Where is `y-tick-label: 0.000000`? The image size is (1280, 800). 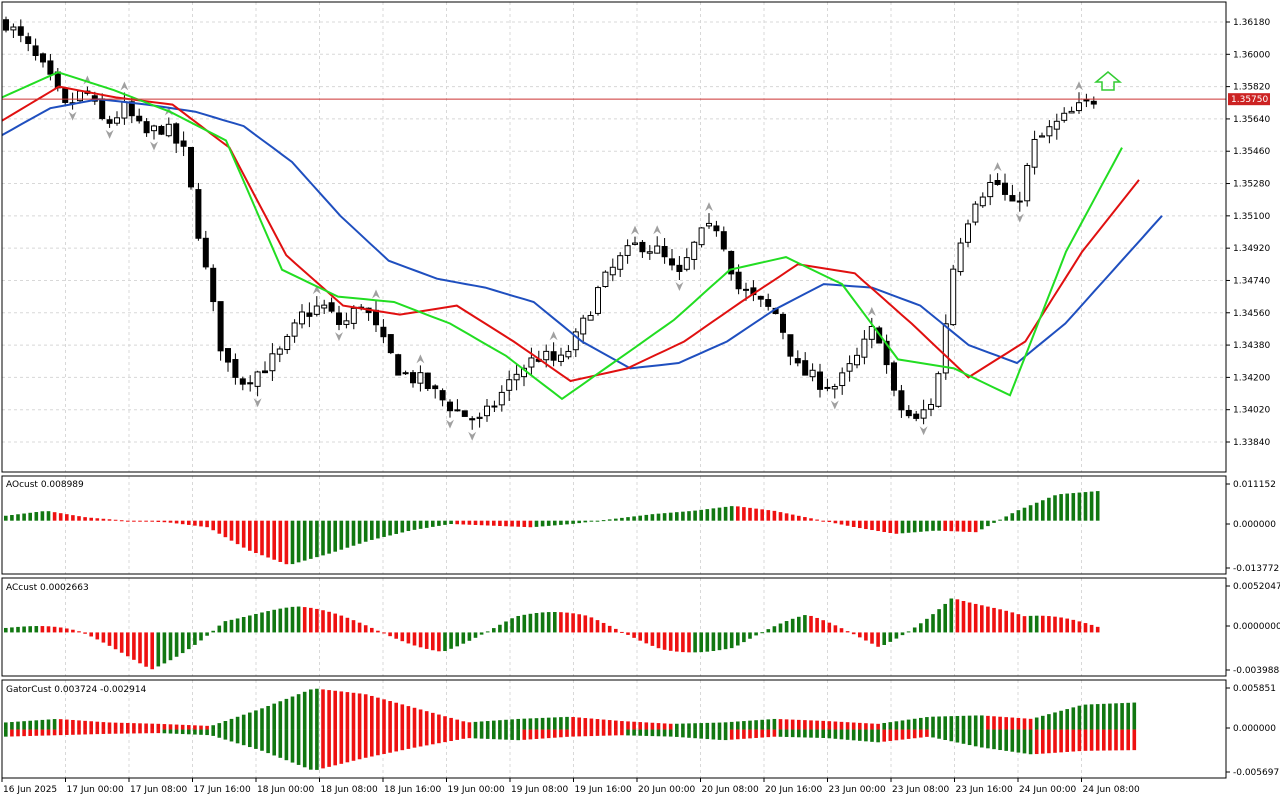
y-tick-label: 0.000000 is located at coordinates (1254, 729).